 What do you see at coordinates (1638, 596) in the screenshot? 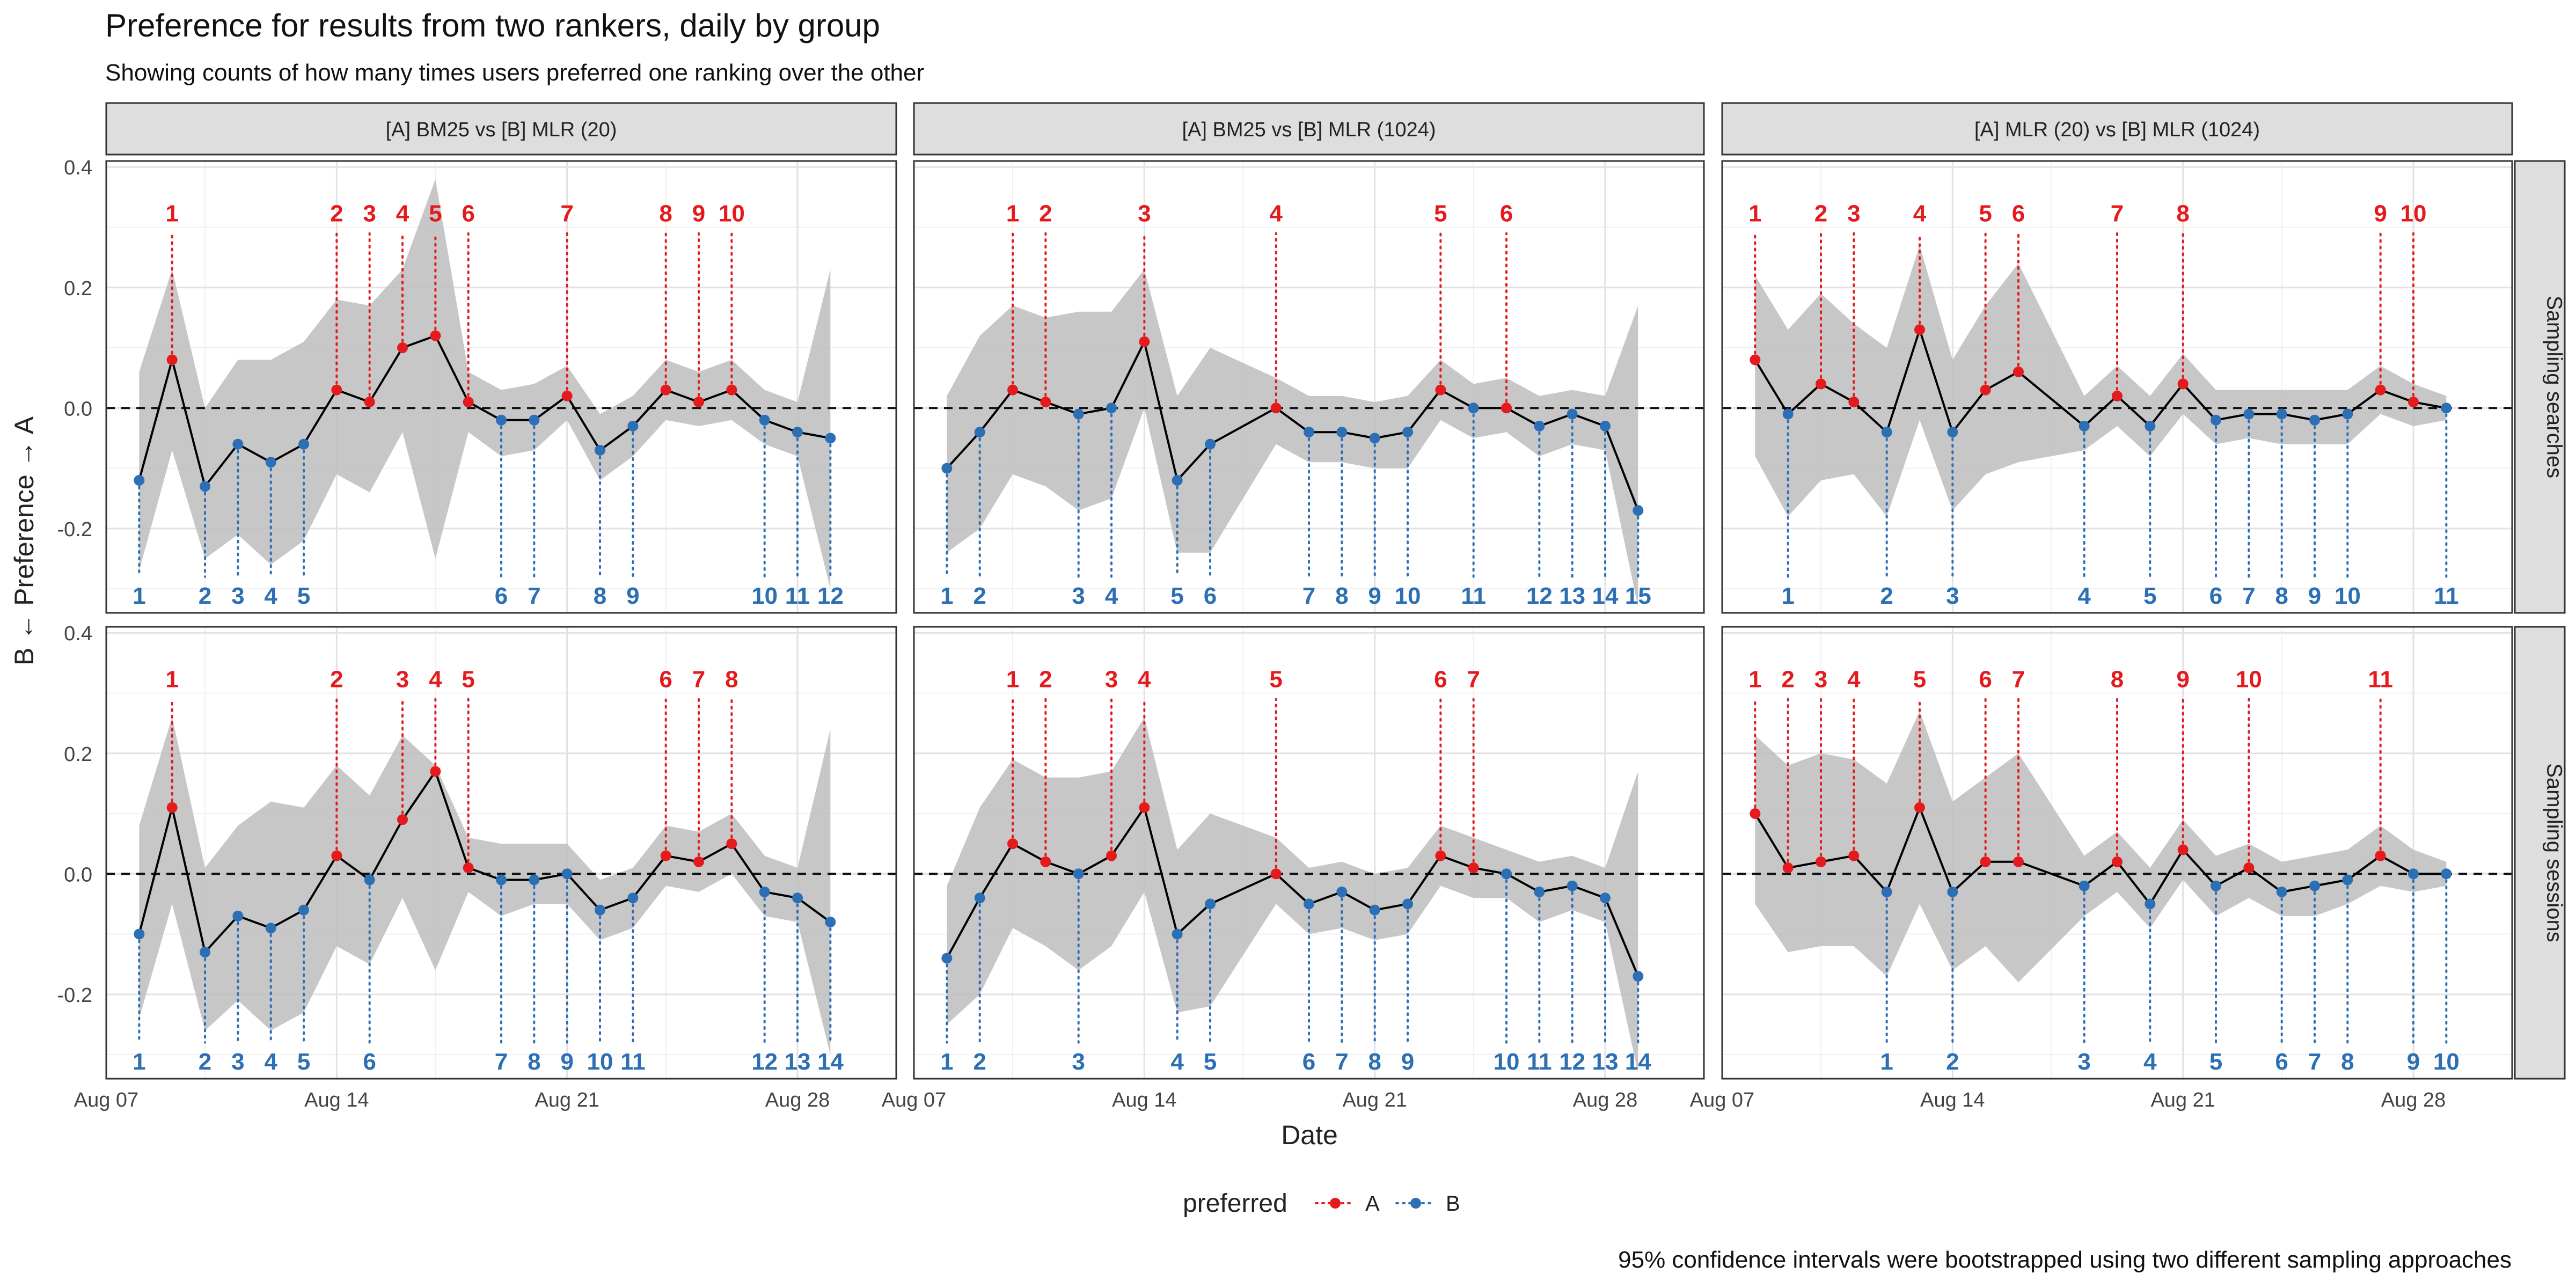
I see `point-label-b: 15` at bounding box center [1638, 596].